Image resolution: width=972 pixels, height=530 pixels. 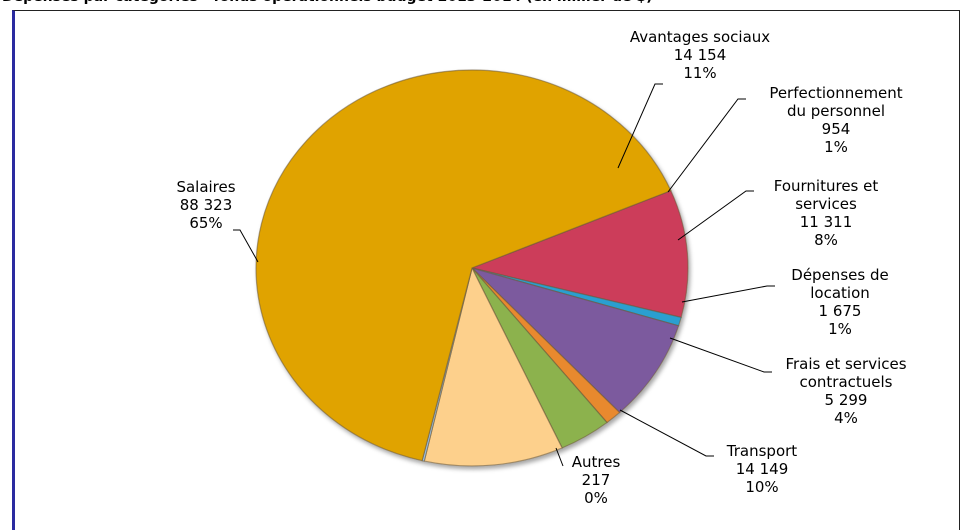 What do you see at coordinates (596, 462) in the screenshot?
I see `slice-name-autres: Autres` at bounding box center [596, 462].